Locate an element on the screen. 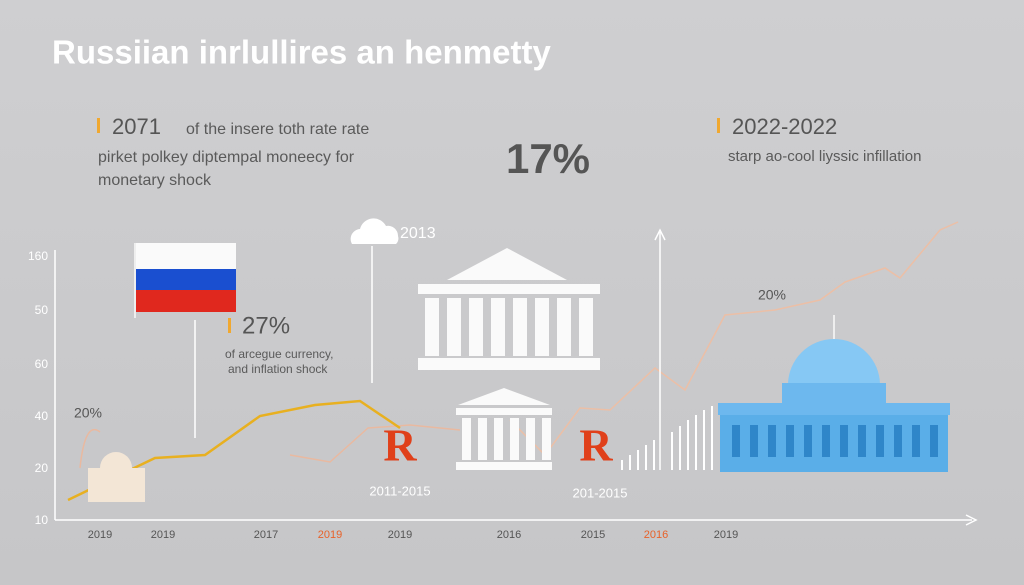  callout-heading: 2022-2022 is located at coordinates (784, 126).